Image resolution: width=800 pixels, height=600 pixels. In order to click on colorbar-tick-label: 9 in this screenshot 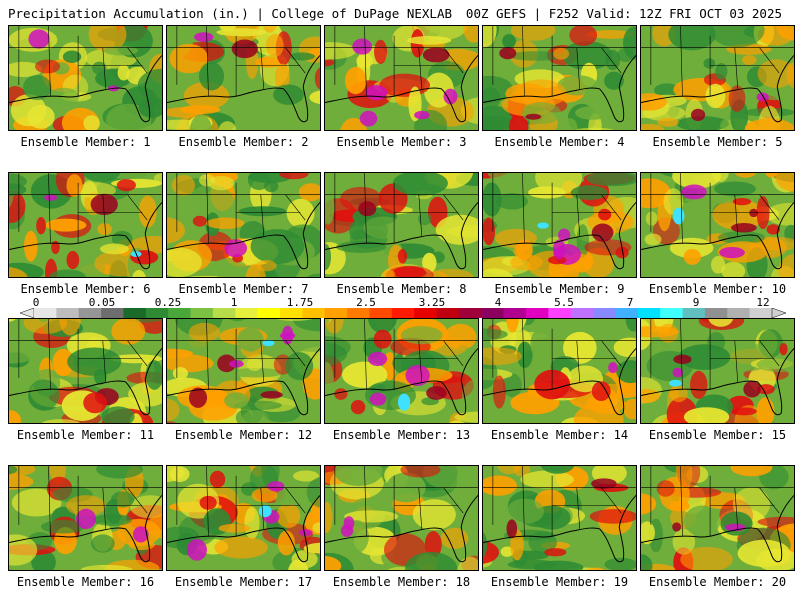, I will do `click(696, 302)`.